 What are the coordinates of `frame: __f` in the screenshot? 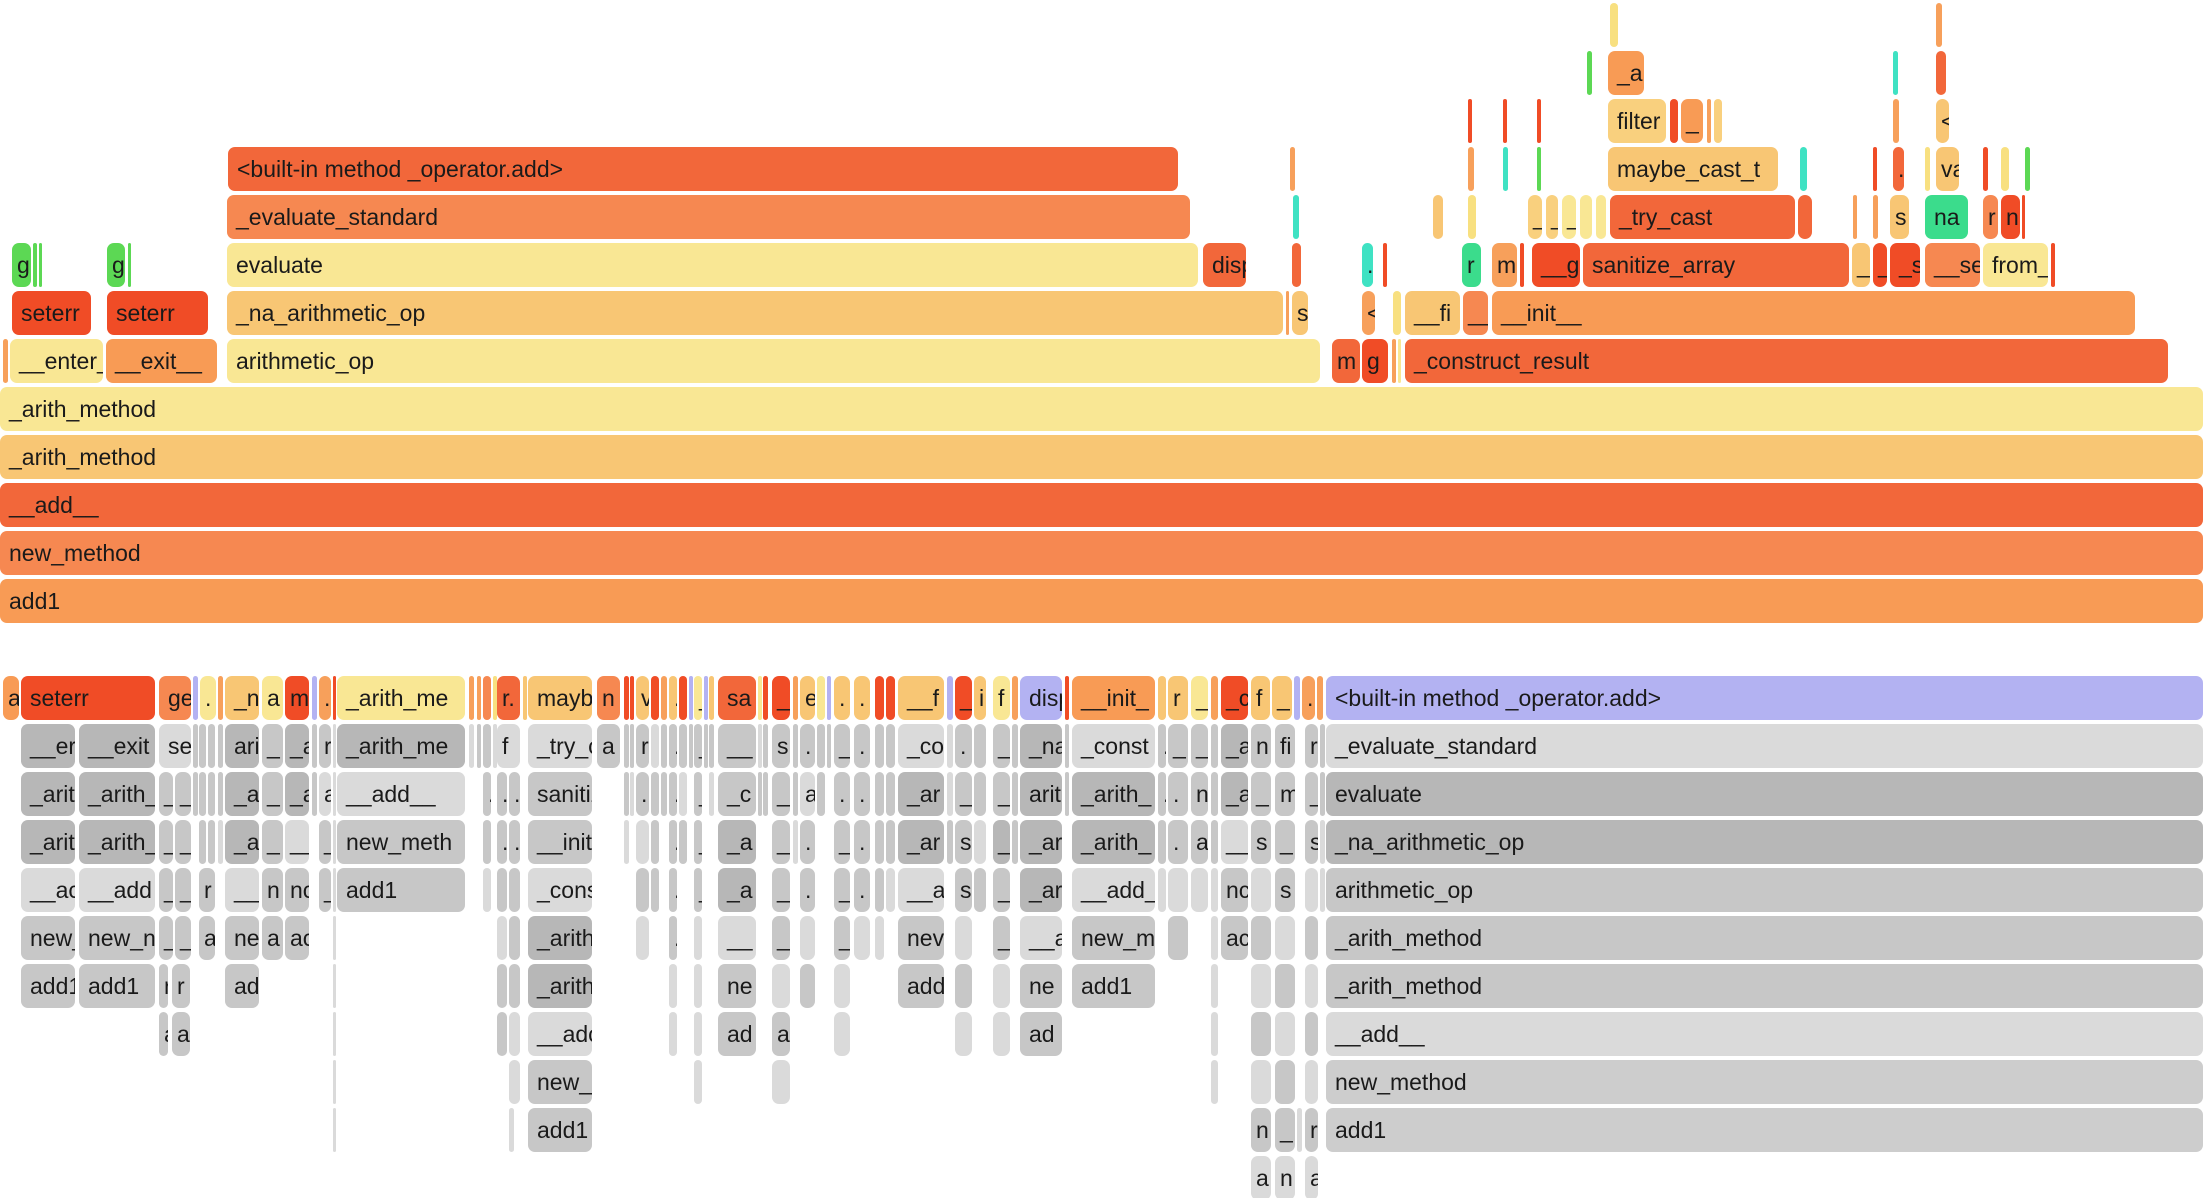 It's located at (921, 698).